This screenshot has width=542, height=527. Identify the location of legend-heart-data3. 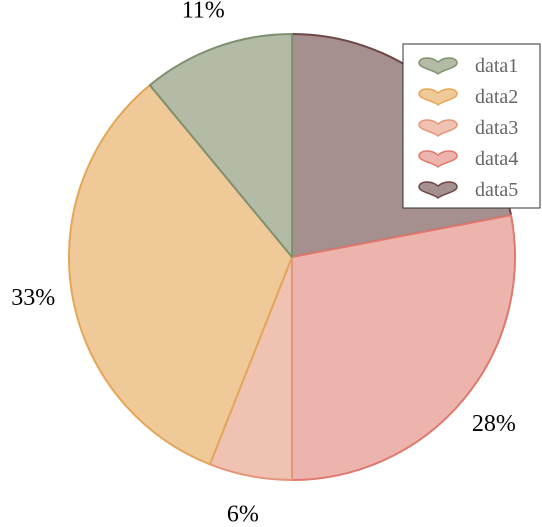
(438, 128).